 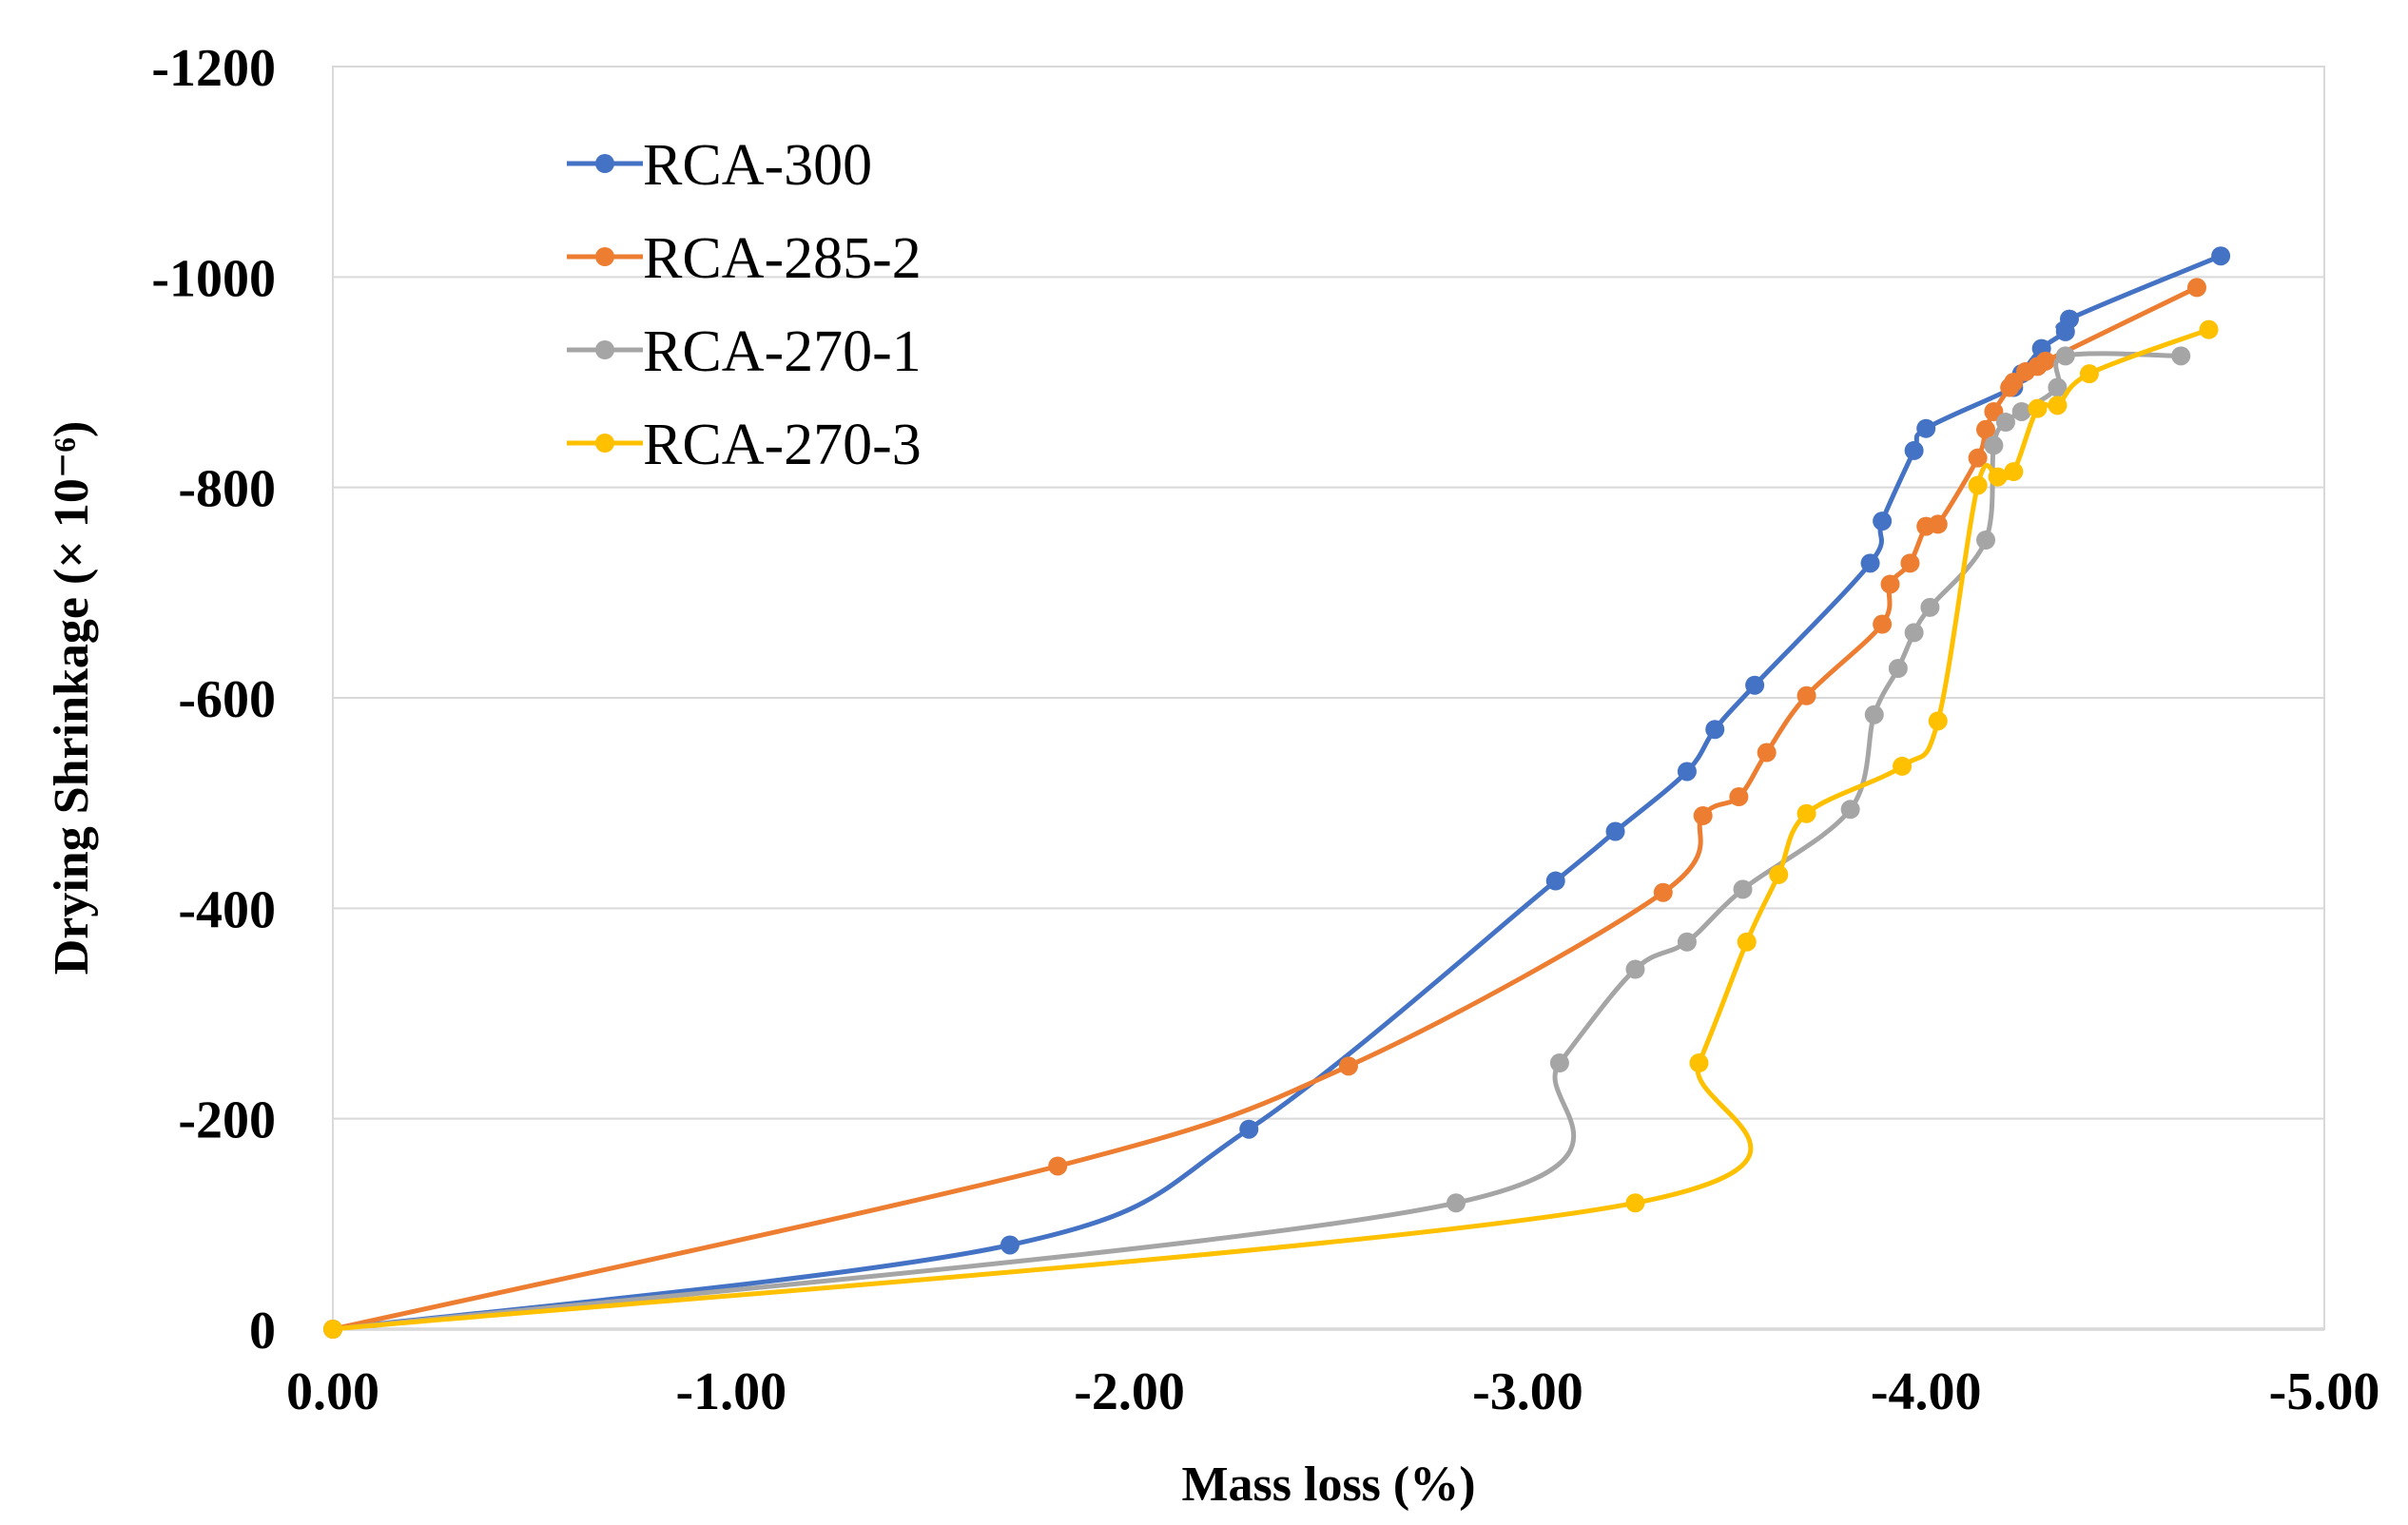 What do you see at coordinates (783, 351) in the screenshot?
I see `legend-label-rca-270-1: RCA-270-1` at bounding box center [783, 351].